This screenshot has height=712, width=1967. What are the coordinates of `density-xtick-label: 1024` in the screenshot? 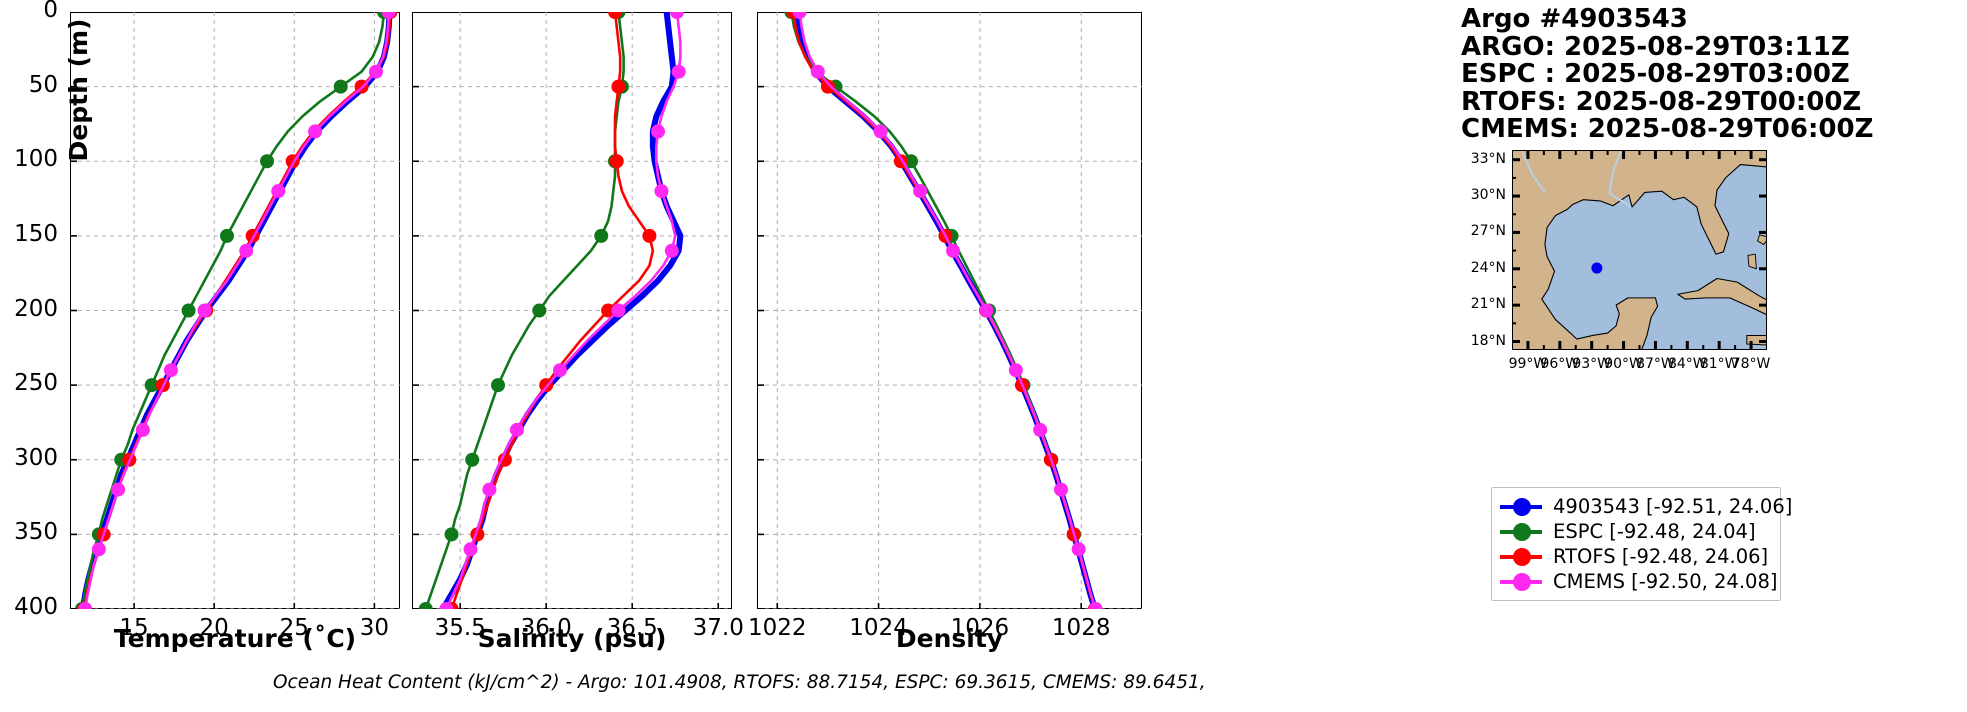 It's located at (878, 628).